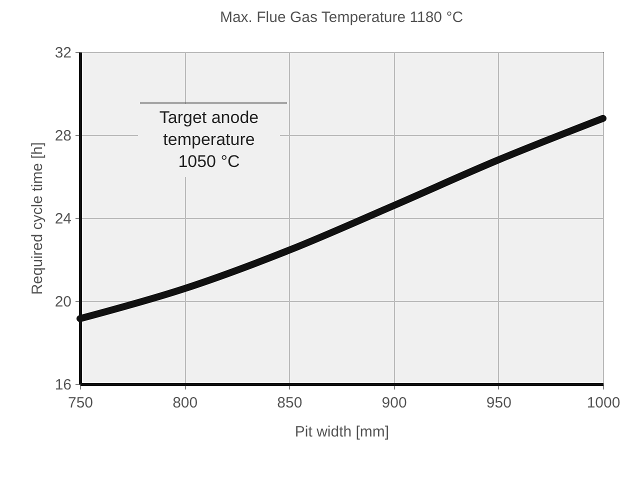  What do you see at coordinates (342, 17) in the screenshot?
I see `chart-title: Max. Flue Gas Temperature 1180 °C` at bounding box center [342, 17].